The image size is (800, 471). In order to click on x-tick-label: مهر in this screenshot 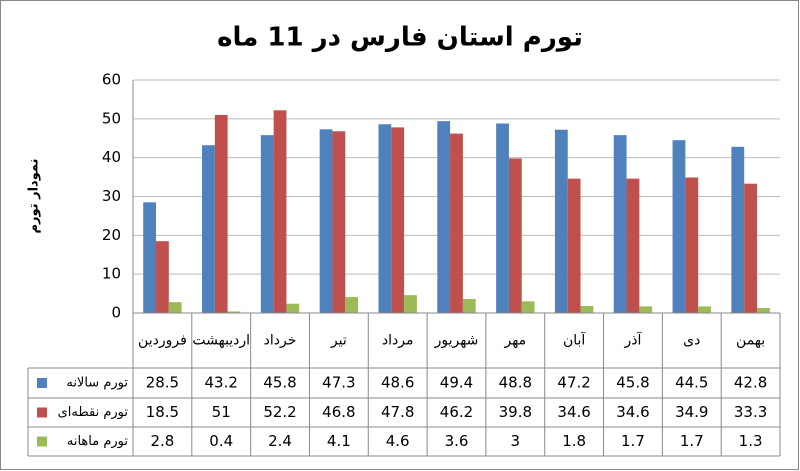, I will do `click(514, 341)`.